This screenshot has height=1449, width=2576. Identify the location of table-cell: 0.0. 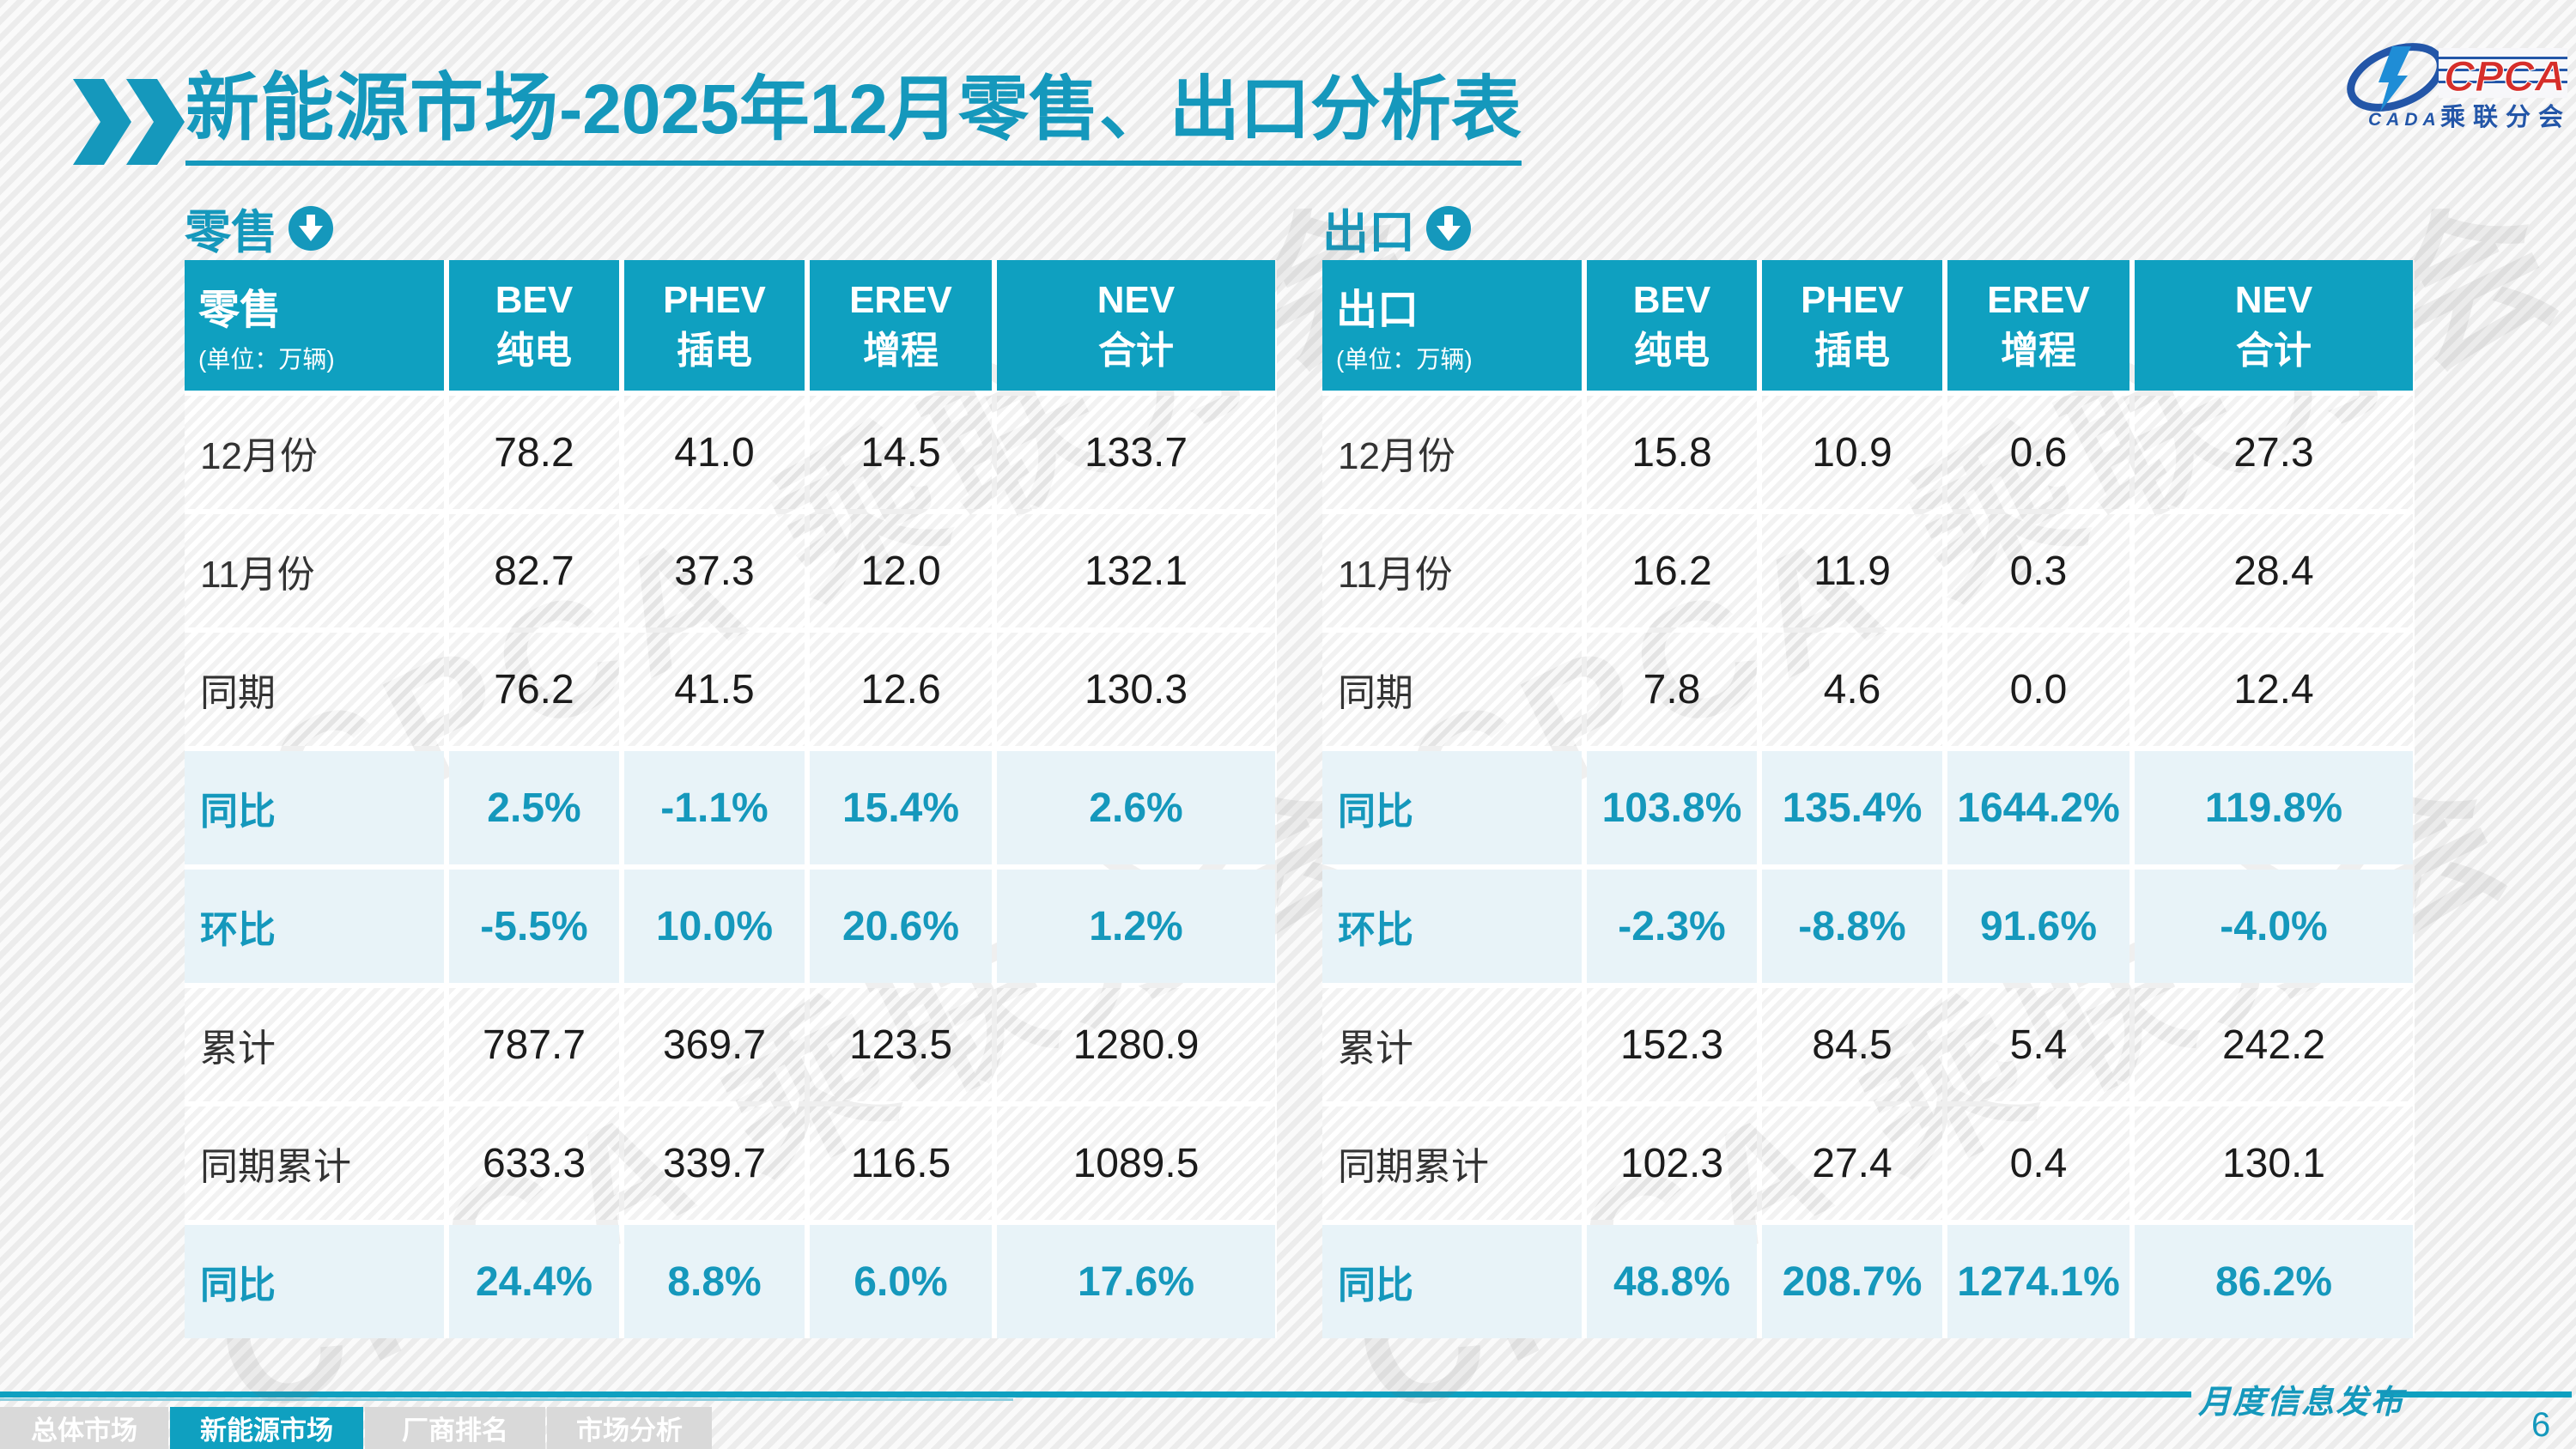
(2038, 689).